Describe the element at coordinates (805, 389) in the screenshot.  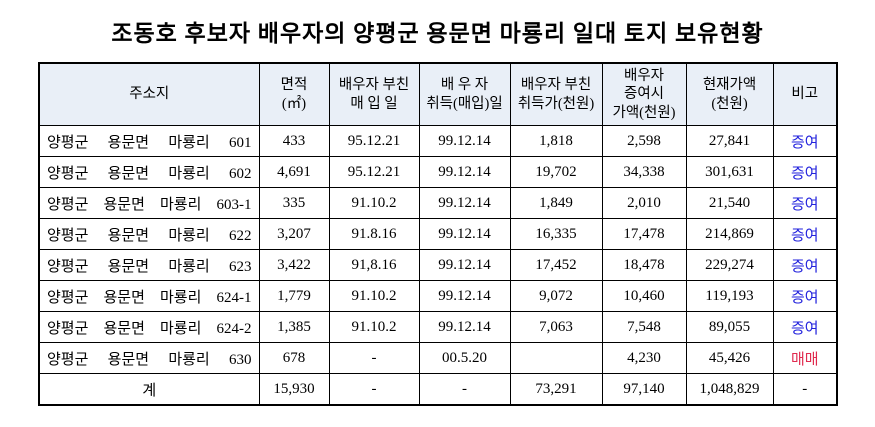
I see `note-cell: -` at that location.